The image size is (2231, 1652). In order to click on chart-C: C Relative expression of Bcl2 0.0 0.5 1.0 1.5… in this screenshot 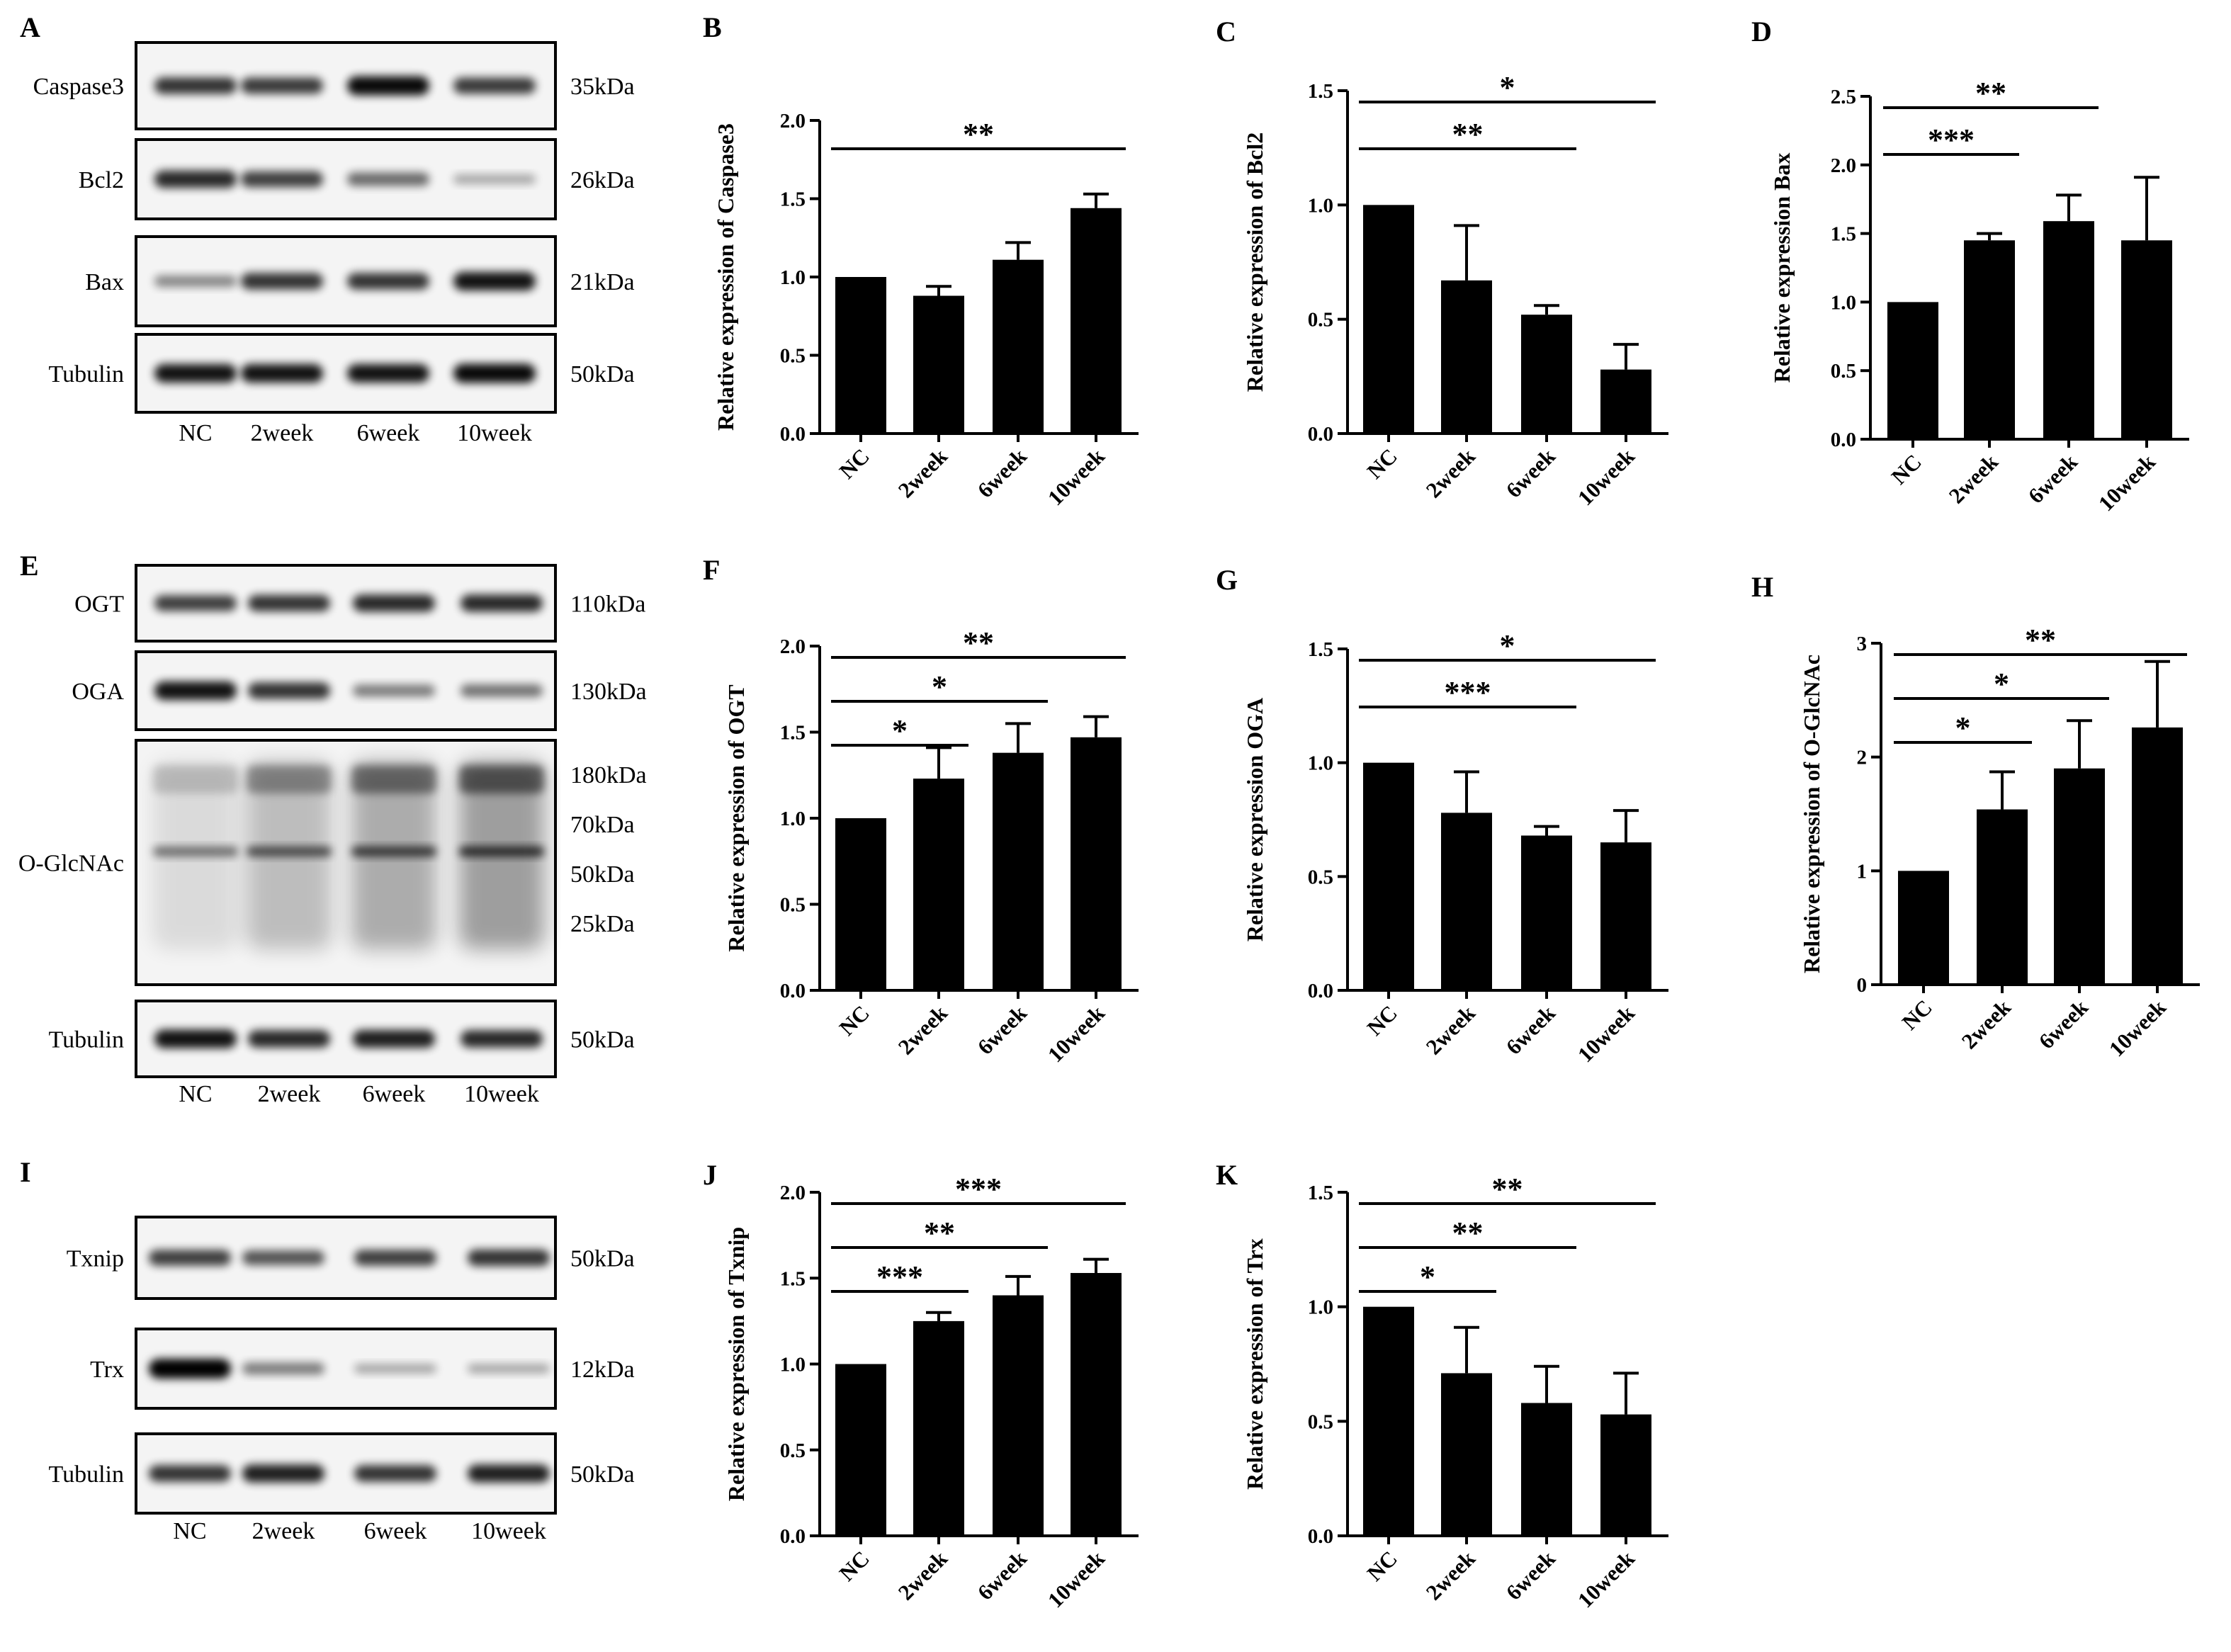, I will do `click(1442, 263)`.